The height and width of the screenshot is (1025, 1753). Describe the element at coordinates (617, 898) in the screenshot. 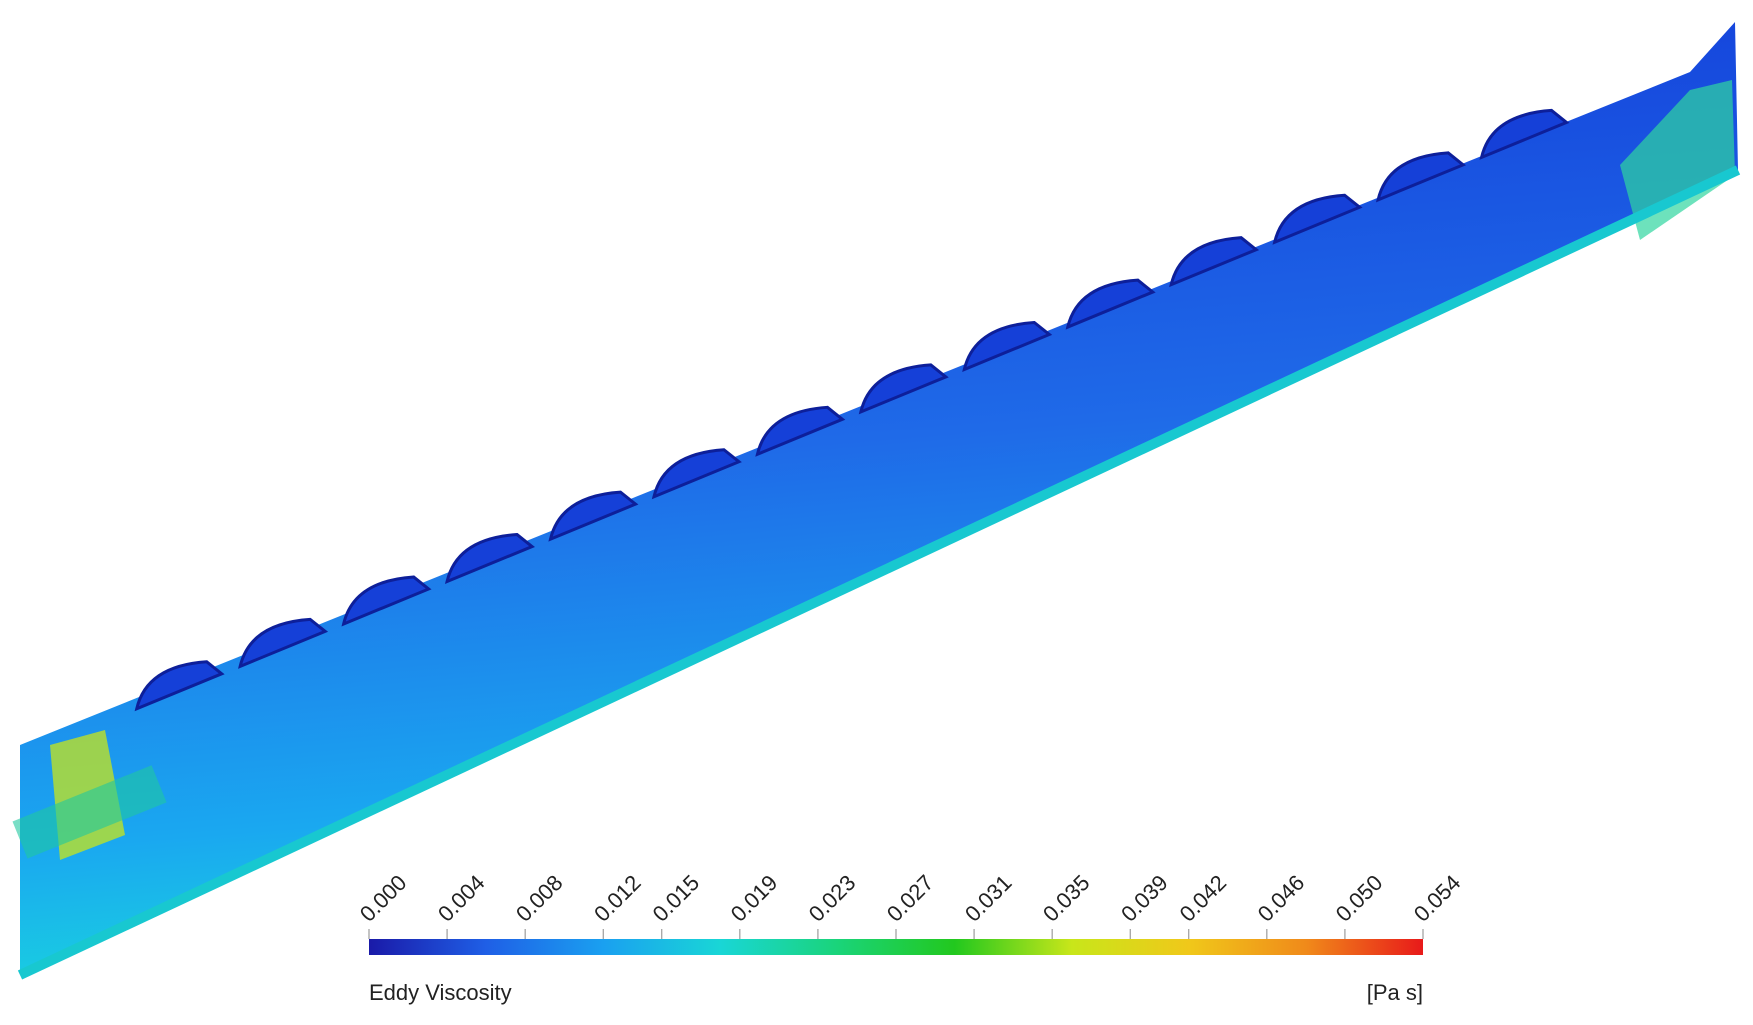

I see `tick-label: 0.012` at that location.